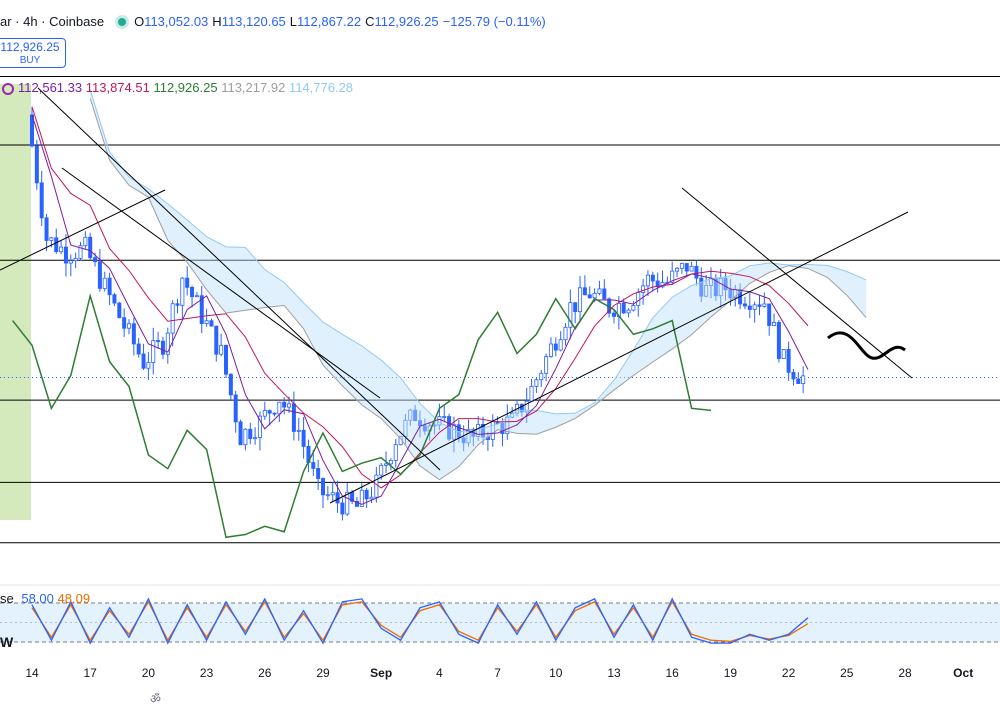 The image size is (1000, 707). I want to click on stochastic-k-value: 58.00, so click(37, 598).